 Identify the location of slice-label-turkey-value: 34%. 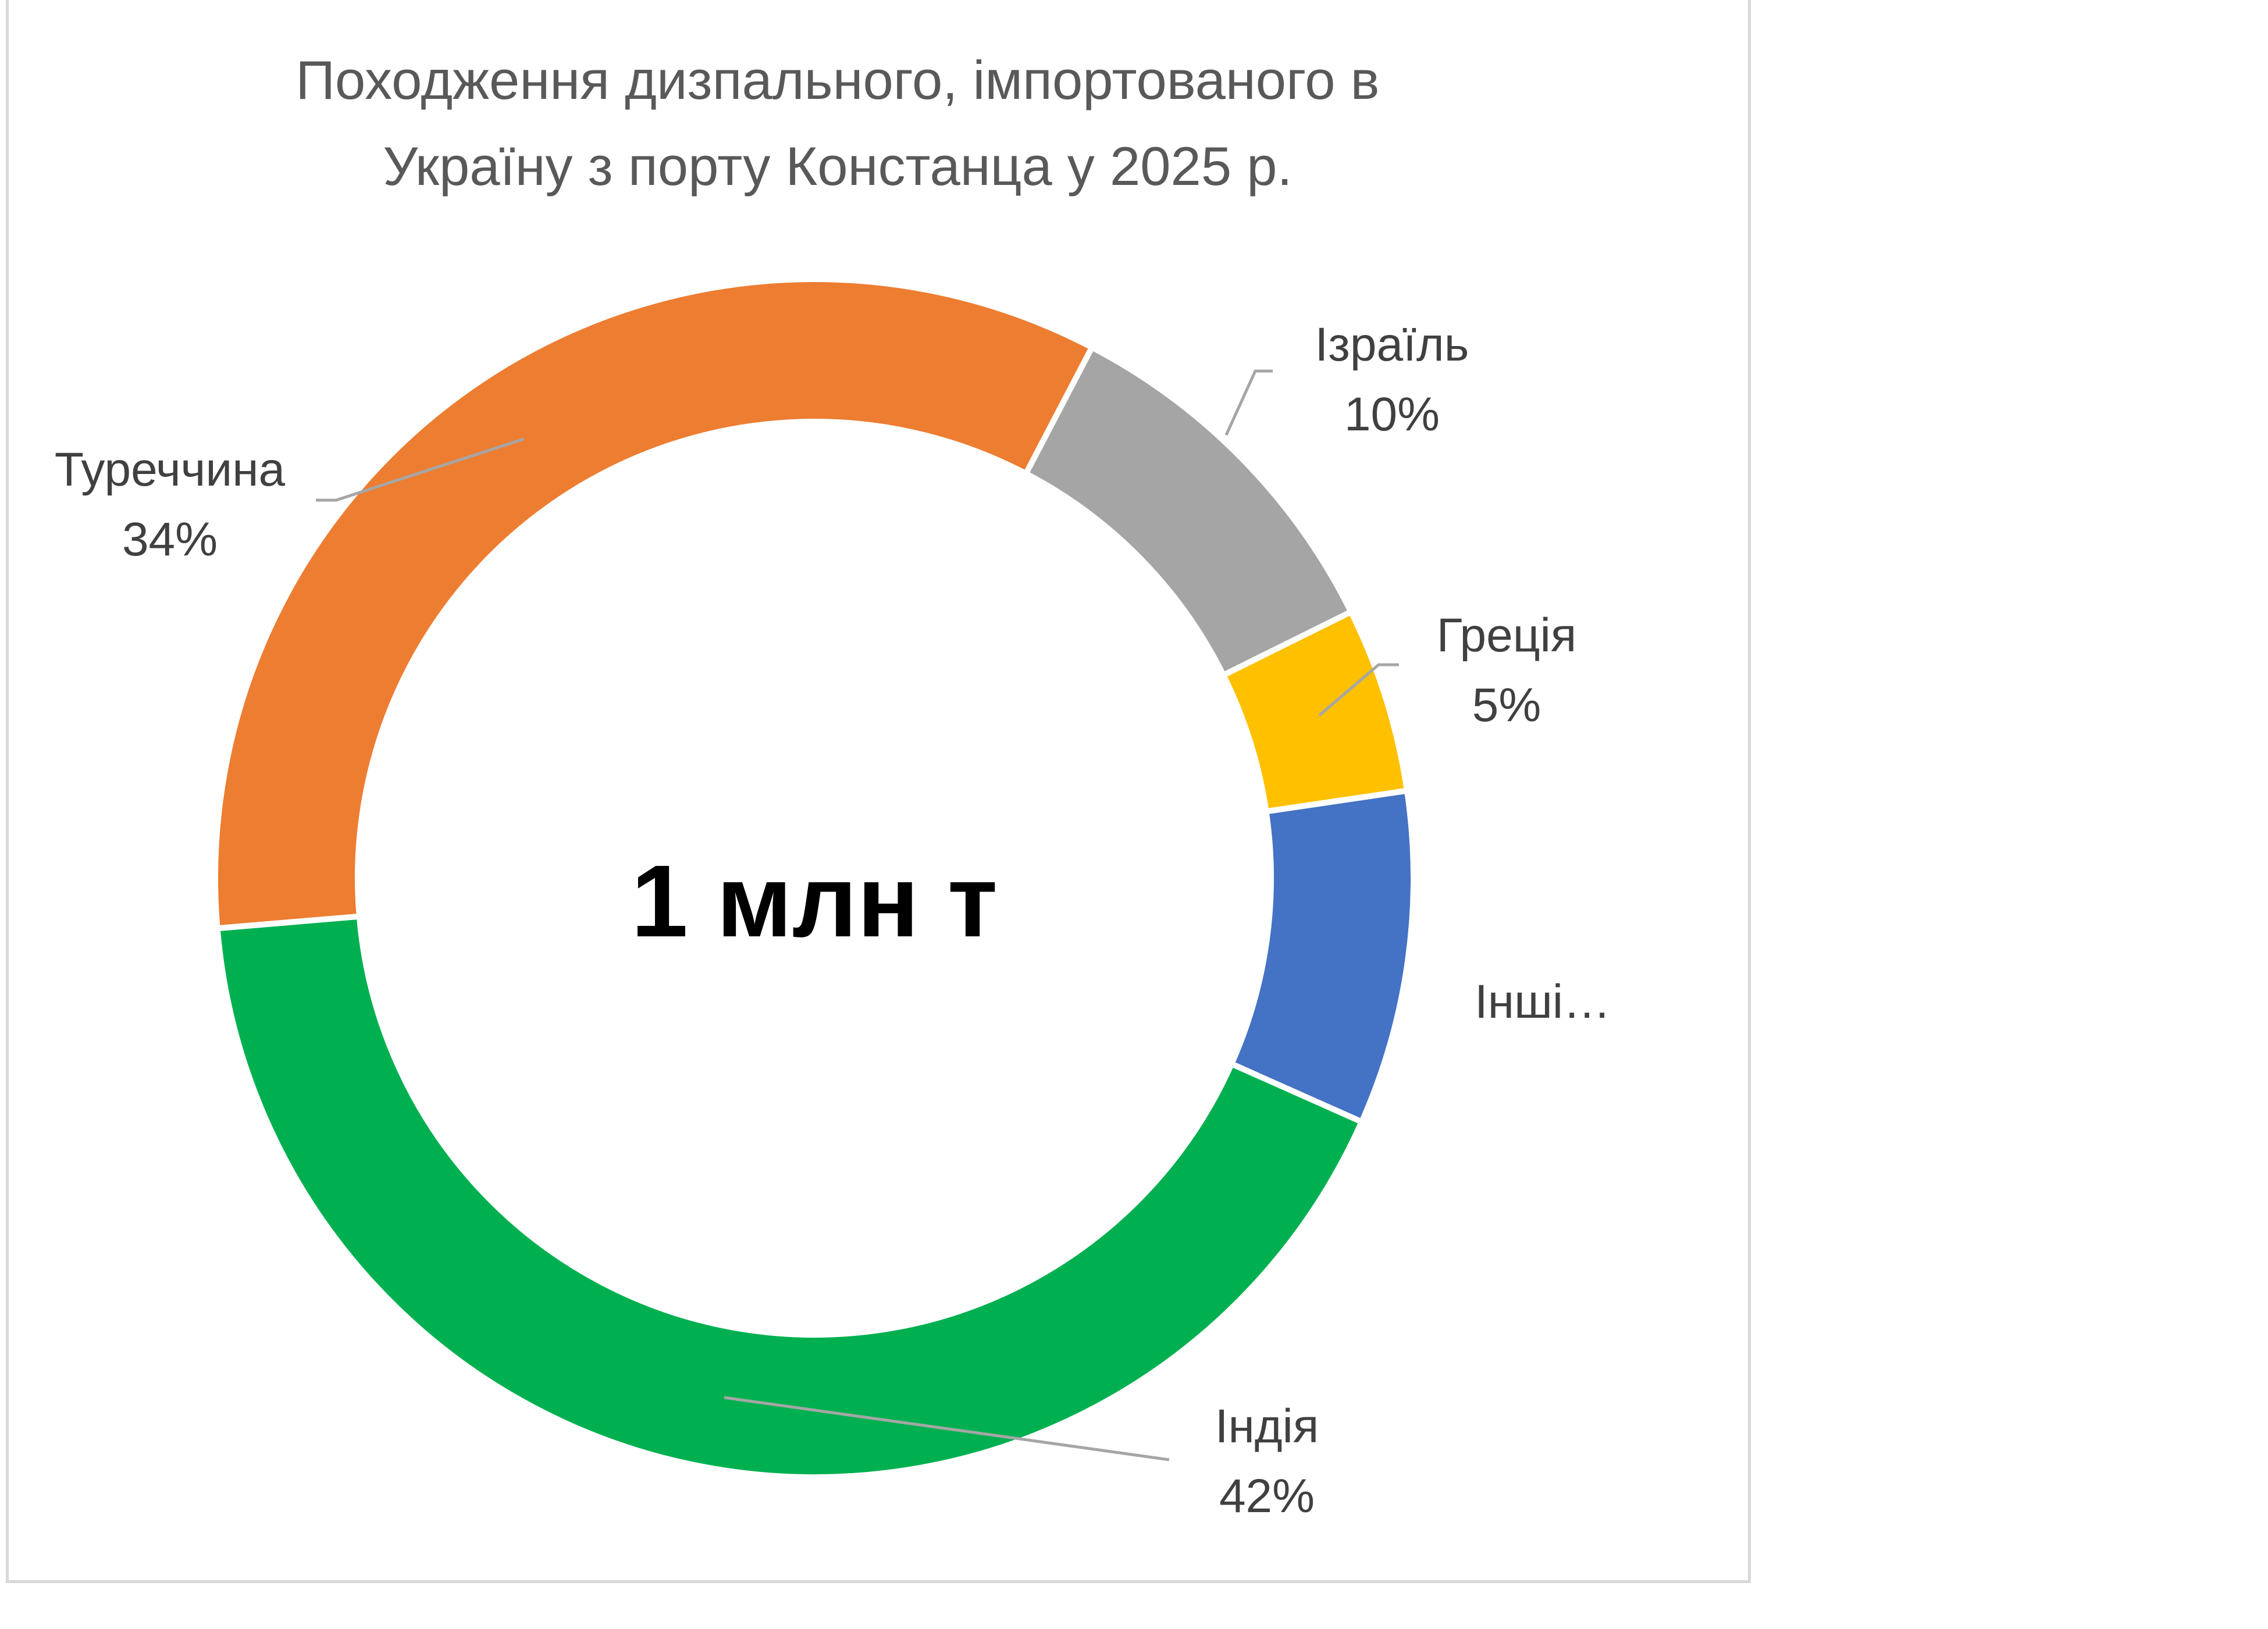
(170, 539).